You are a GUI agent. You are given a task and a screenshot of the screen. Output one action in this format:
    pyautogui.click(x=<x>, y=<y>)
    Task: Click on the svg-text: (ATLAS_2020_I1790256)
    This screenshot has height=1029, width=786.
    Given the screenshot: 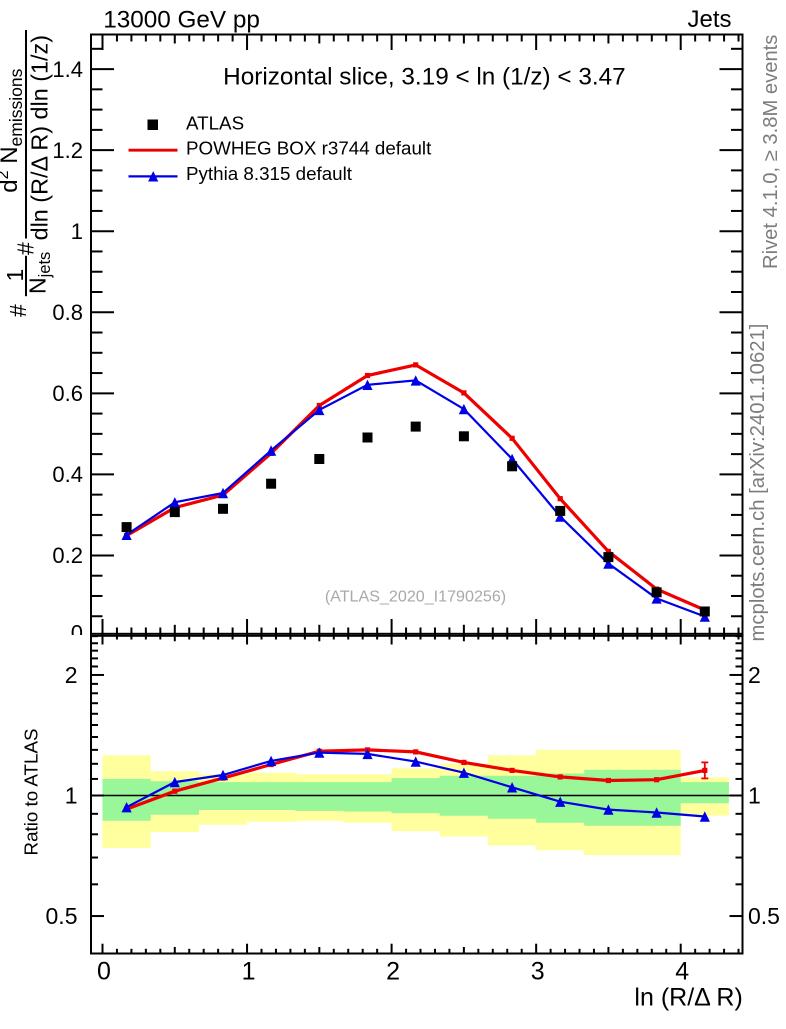 What is the action you would take?
    pyautogui.click(x=415, y=596)
    